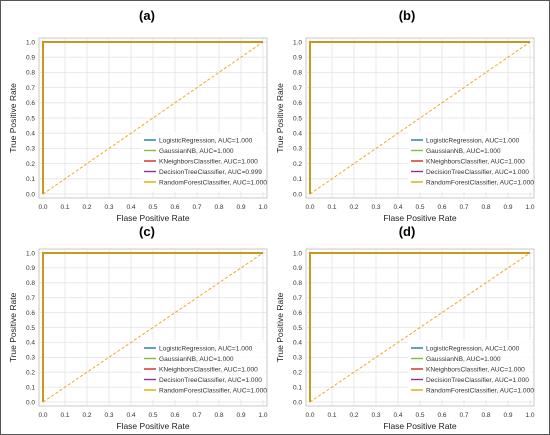 The height and width of the screenshot is (435, 550). I want to click on x-tick-label: 0.9, so click(507, 207).